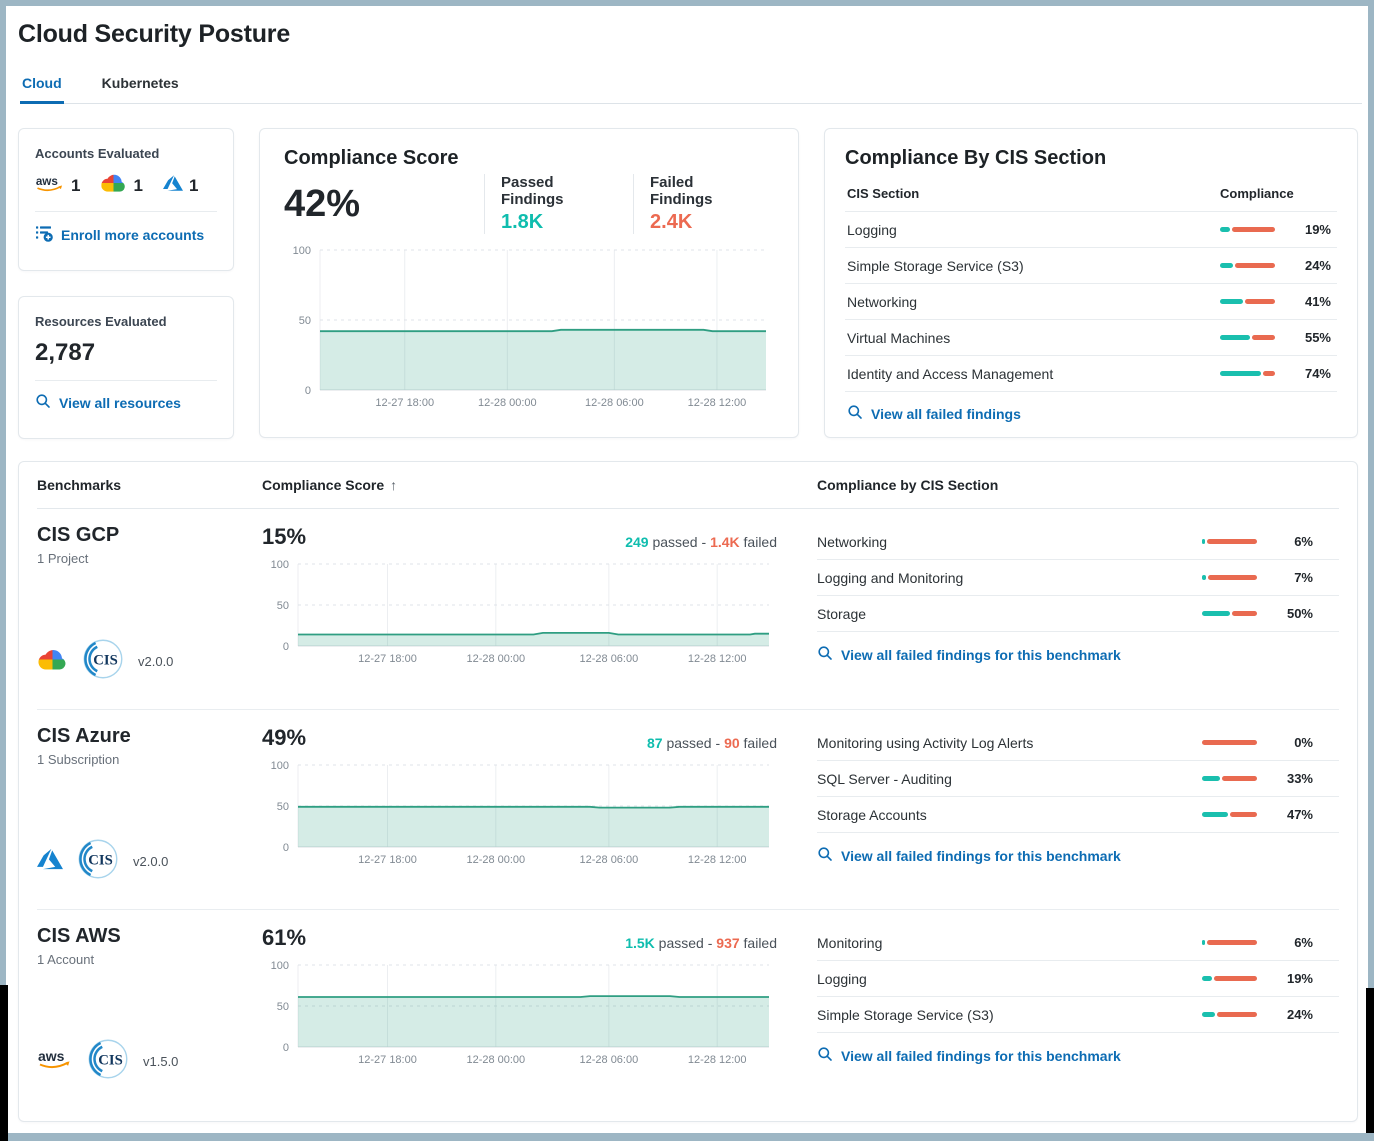 The width and height of the screenshot is (1374, 1141). I want to click on passed-failed-summary: 87 passed - 90 failed, so click(711, 743).